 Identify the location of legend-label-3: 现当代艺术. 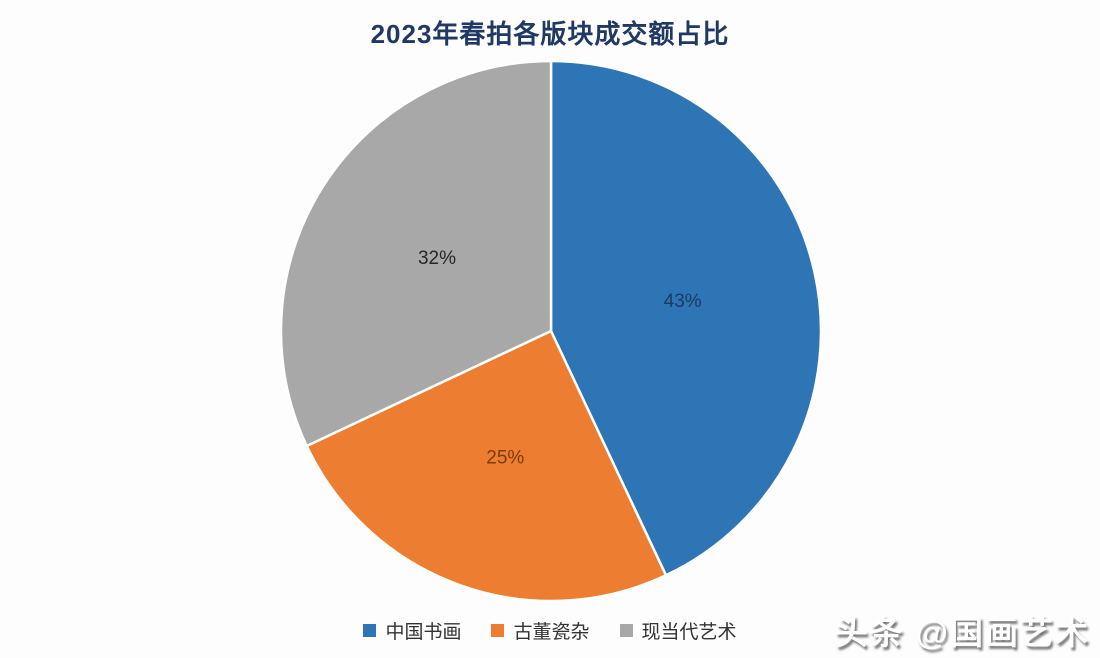
(689, 632).